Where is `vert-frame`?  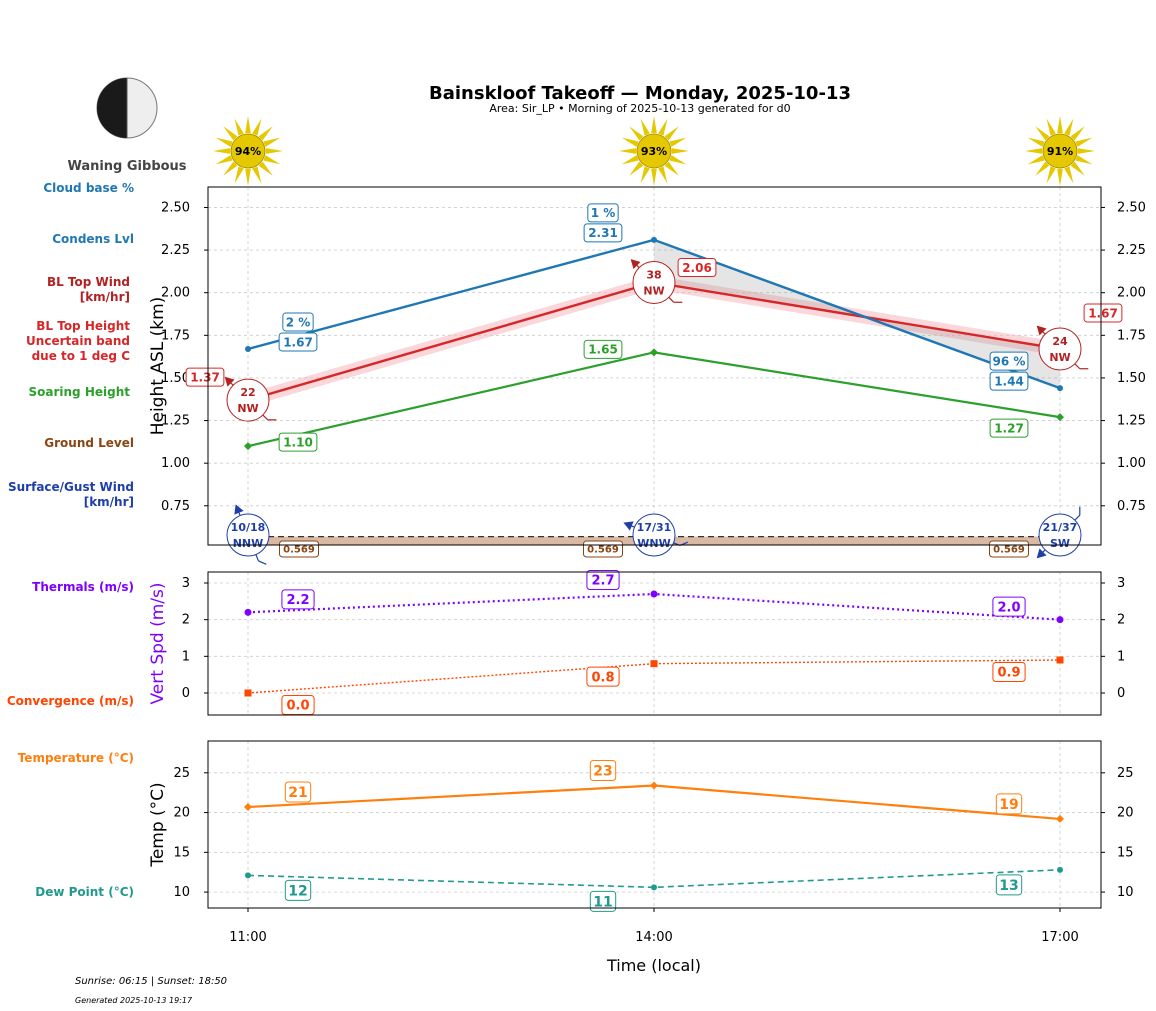
vert-frame is located at coordinates (654, 643).